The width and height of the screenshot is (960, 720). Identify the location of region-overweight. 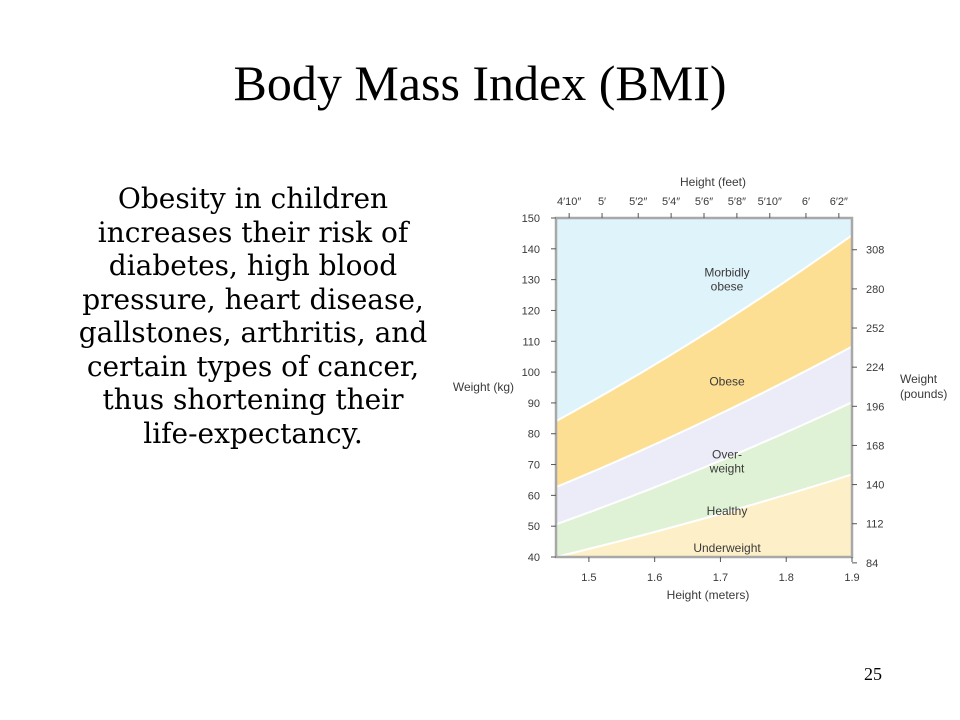
(704, 435).